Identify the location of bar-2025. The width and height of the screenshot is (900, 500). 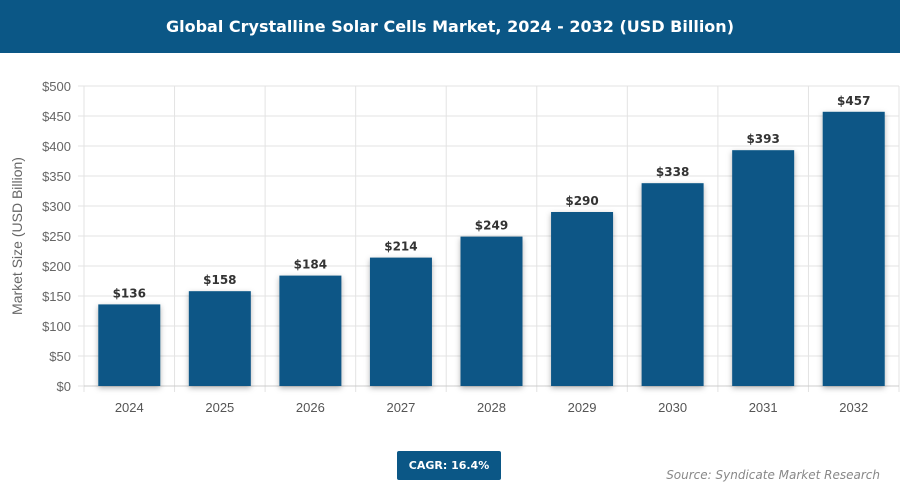
(219, 338).